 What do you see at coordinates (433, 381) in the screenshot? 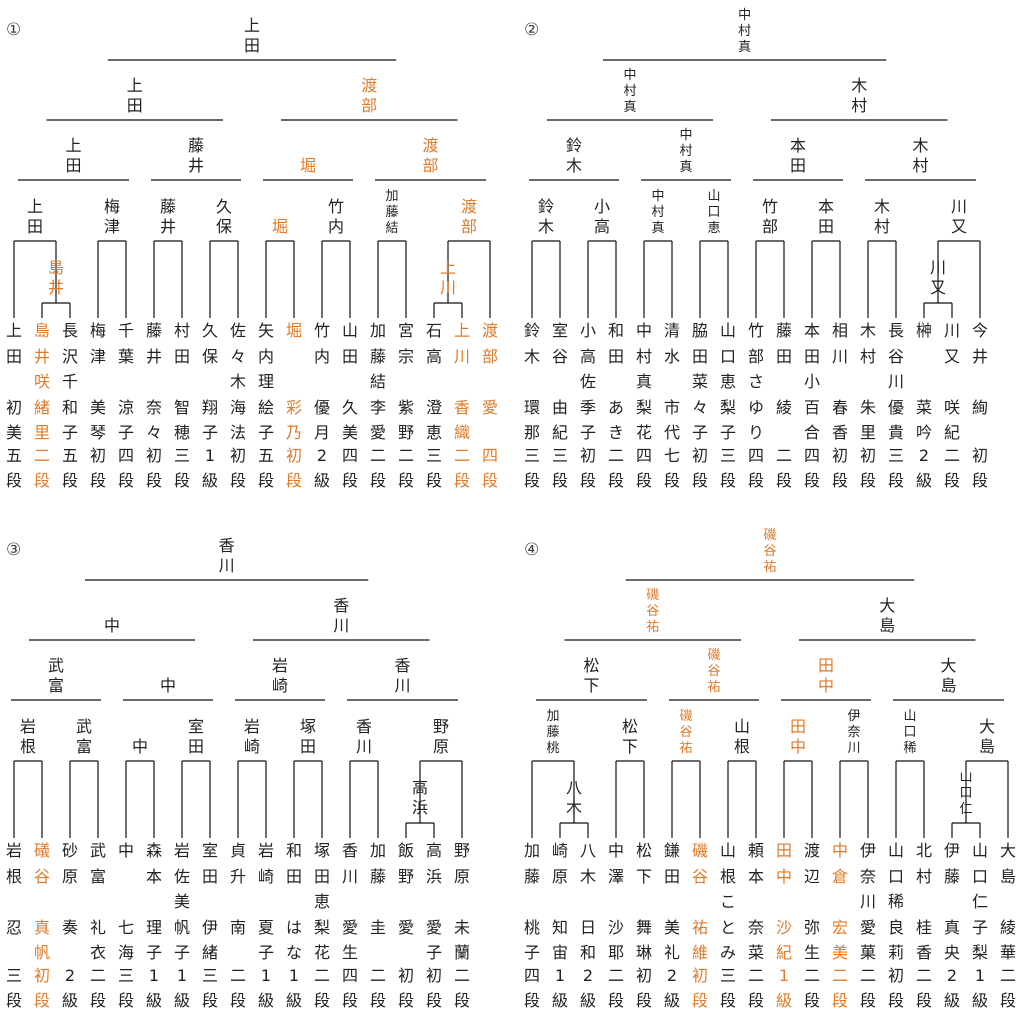
I see `player-name: 石 高 澄 恵` at bounding box center [433, 381].